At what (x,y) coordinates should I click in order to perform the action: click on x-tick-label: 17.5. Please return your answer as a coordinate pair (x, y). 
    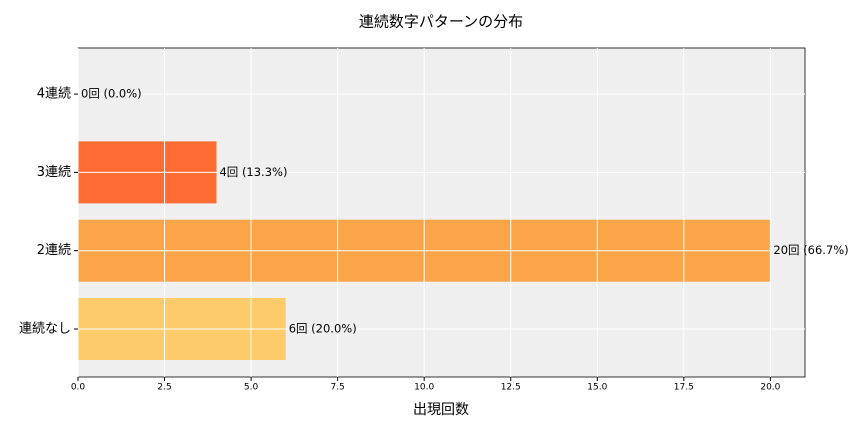
    Looking at the image, I should click on (684, 388).